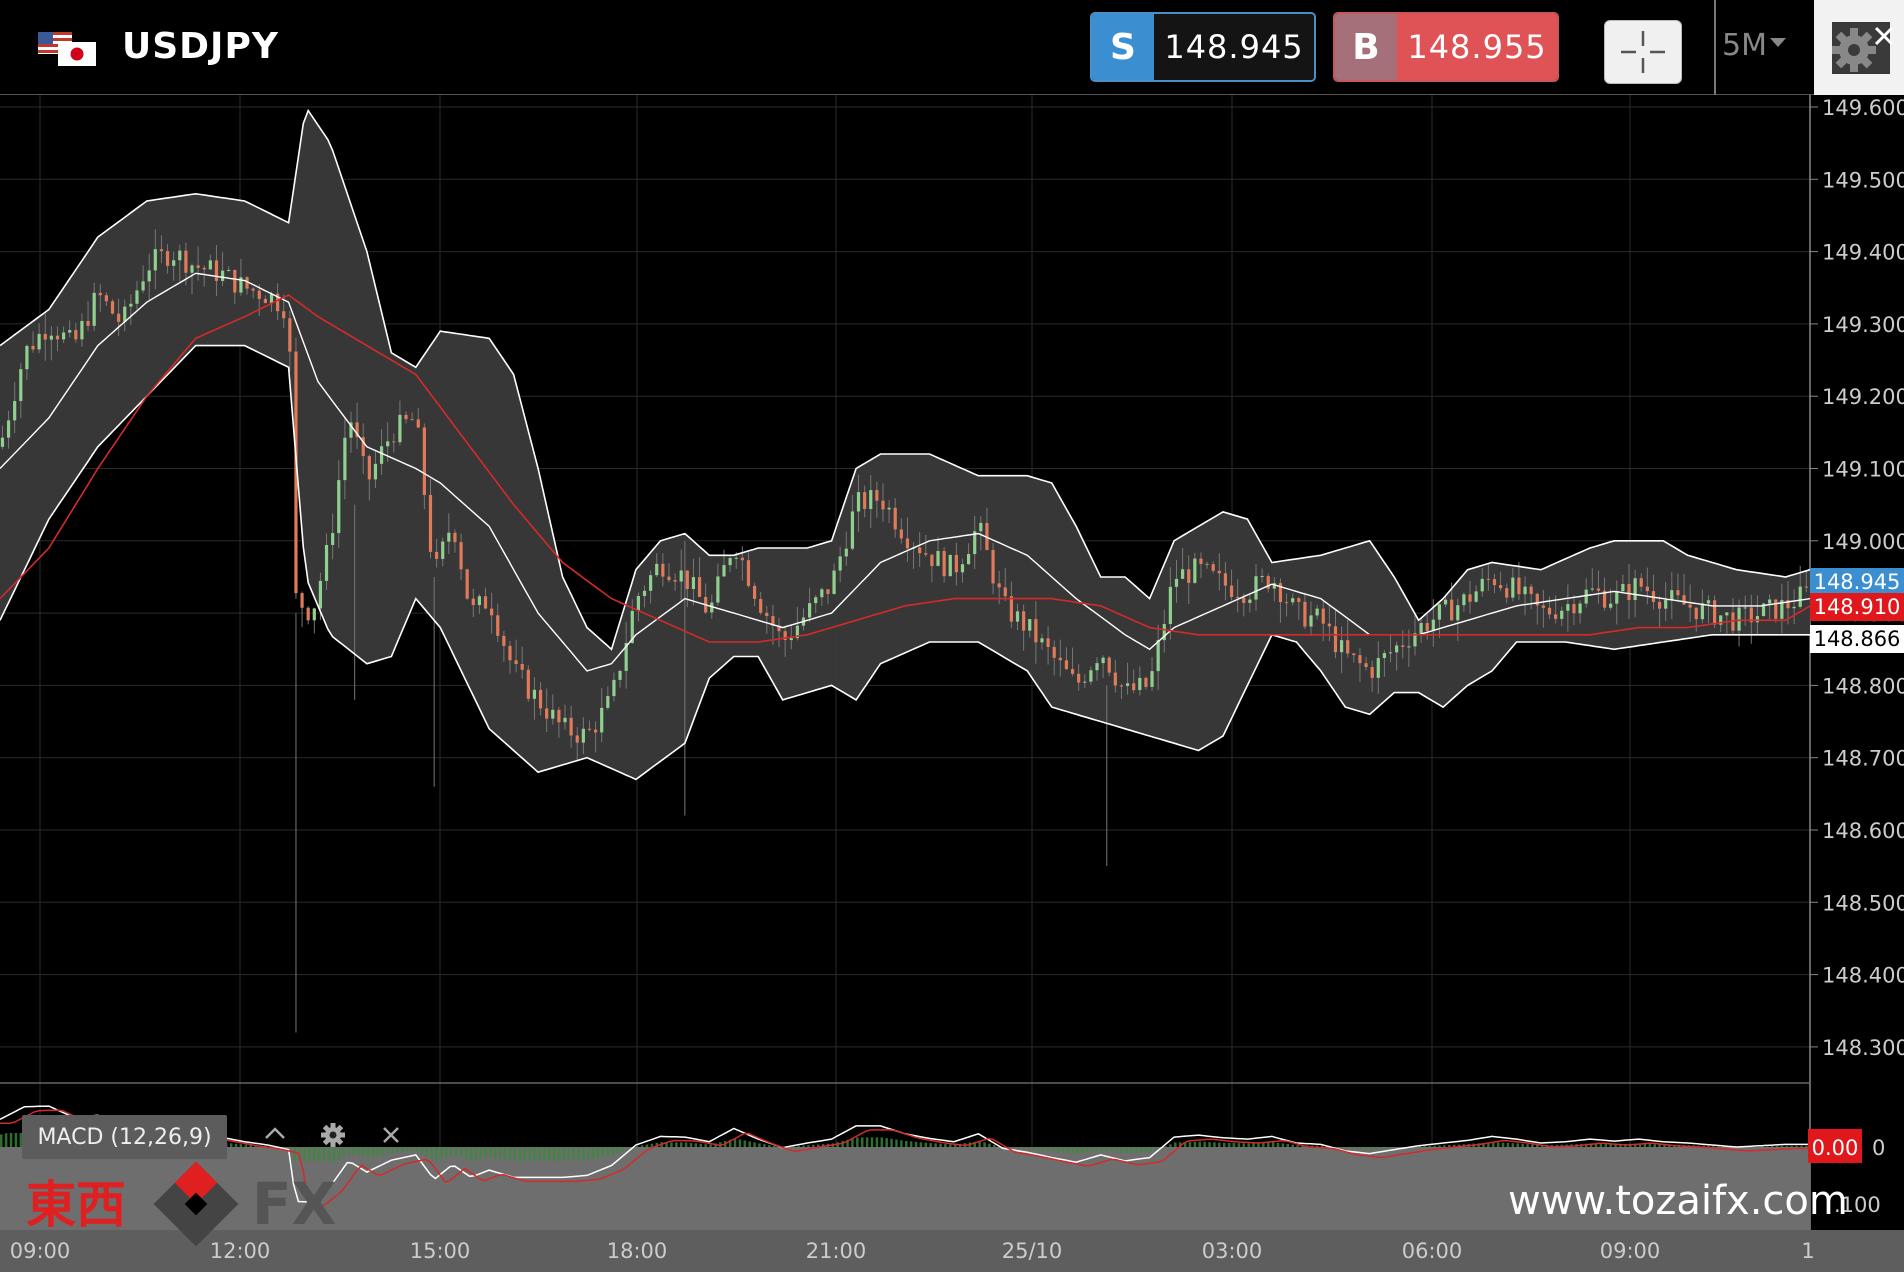 This screenshot has width=1904, height=1272. Describe the element at coordinates (333, 1135) in the screenshot. I see `macd-settings-icon` at that location.